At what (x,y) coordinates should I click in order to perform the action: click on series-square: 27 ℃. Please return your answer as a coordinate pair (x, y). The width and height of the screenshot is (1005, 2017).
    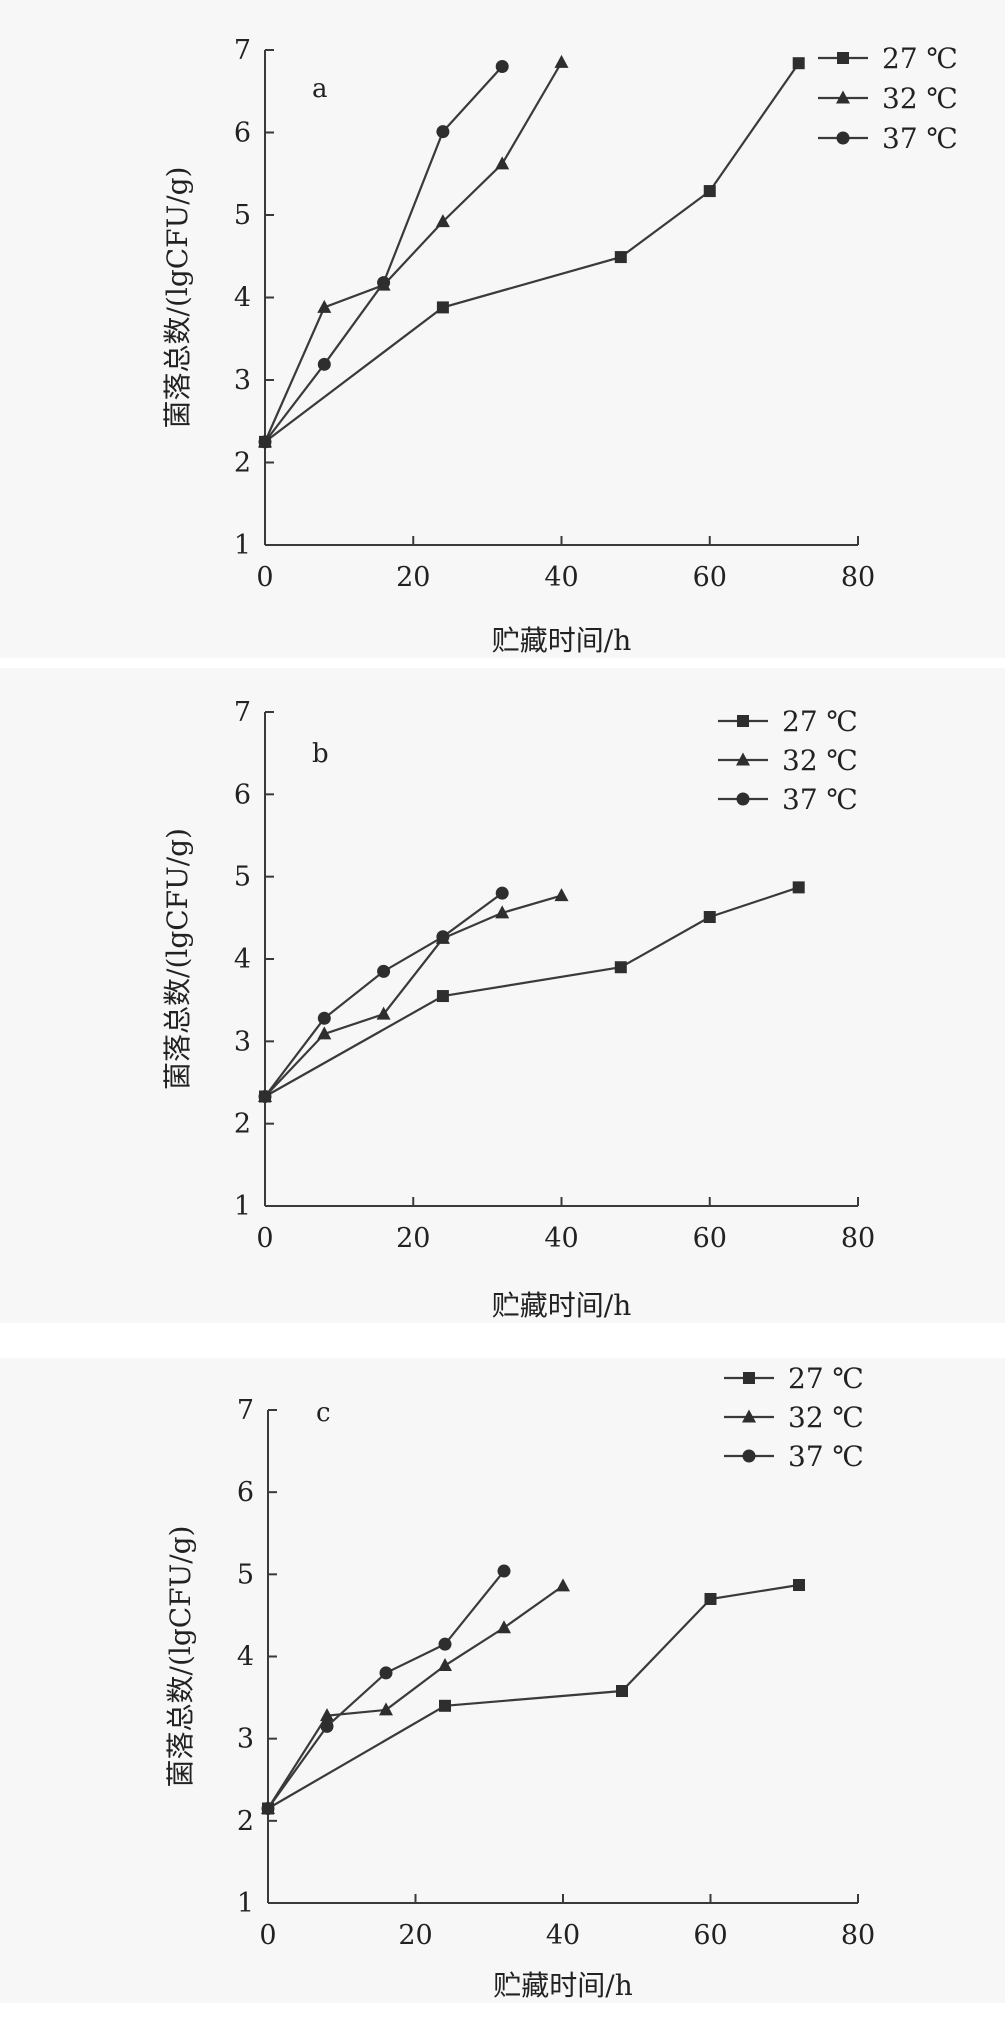
    Looking at the image, I should click on (608, 245).